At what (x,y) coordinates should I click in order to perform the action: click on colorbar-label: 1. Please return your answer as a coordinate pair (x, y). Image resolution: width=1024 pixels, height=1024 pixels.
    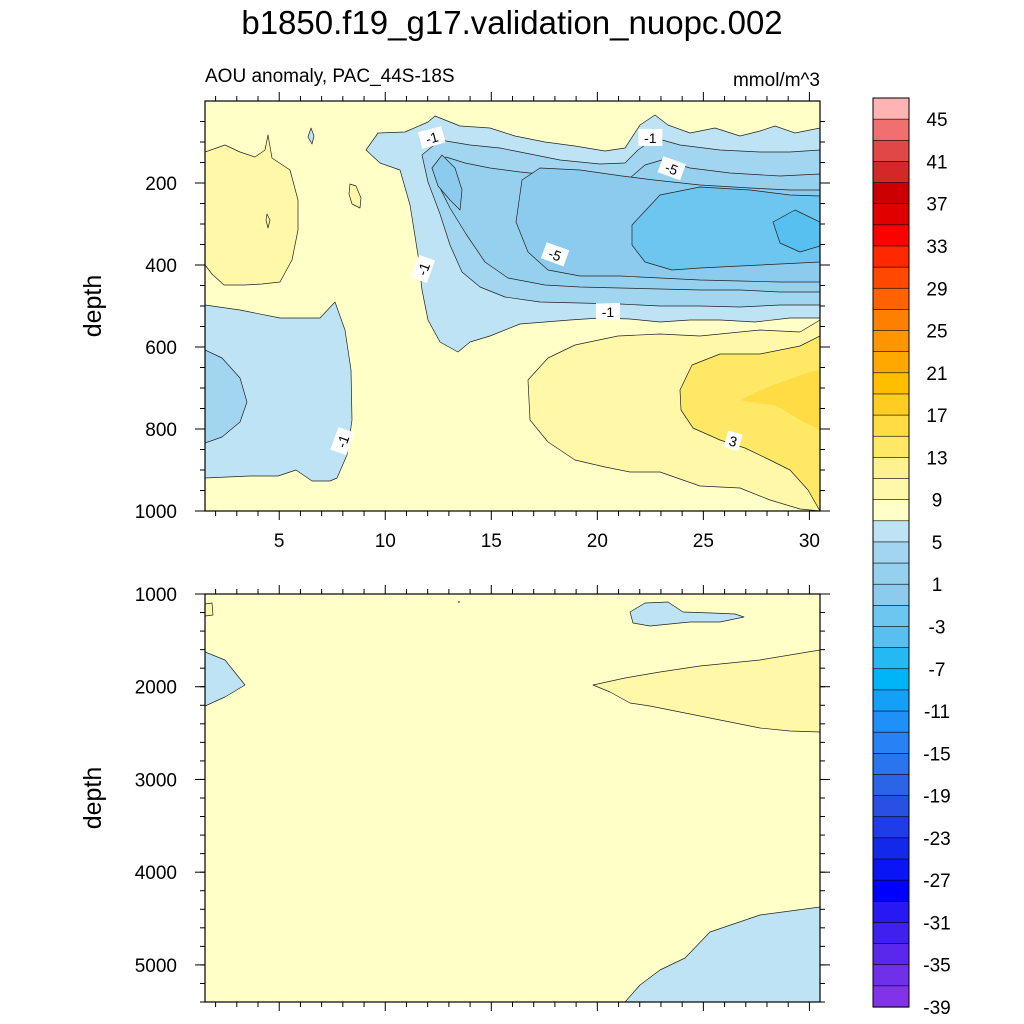
    Looking at the image, I should click on (937, 585).